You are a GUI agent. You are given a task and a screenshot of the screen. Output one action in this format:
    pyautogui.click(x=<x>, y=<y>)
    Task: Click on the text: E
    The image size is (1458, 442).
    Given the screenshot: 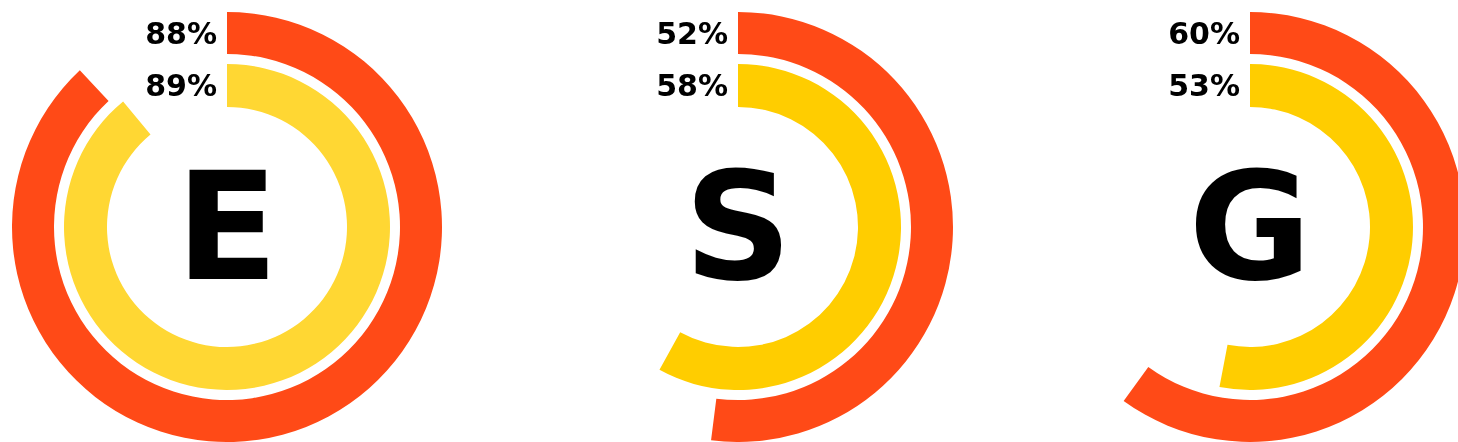 What is the action you would take?
    pyautogui.click(x=227, y=227)
    